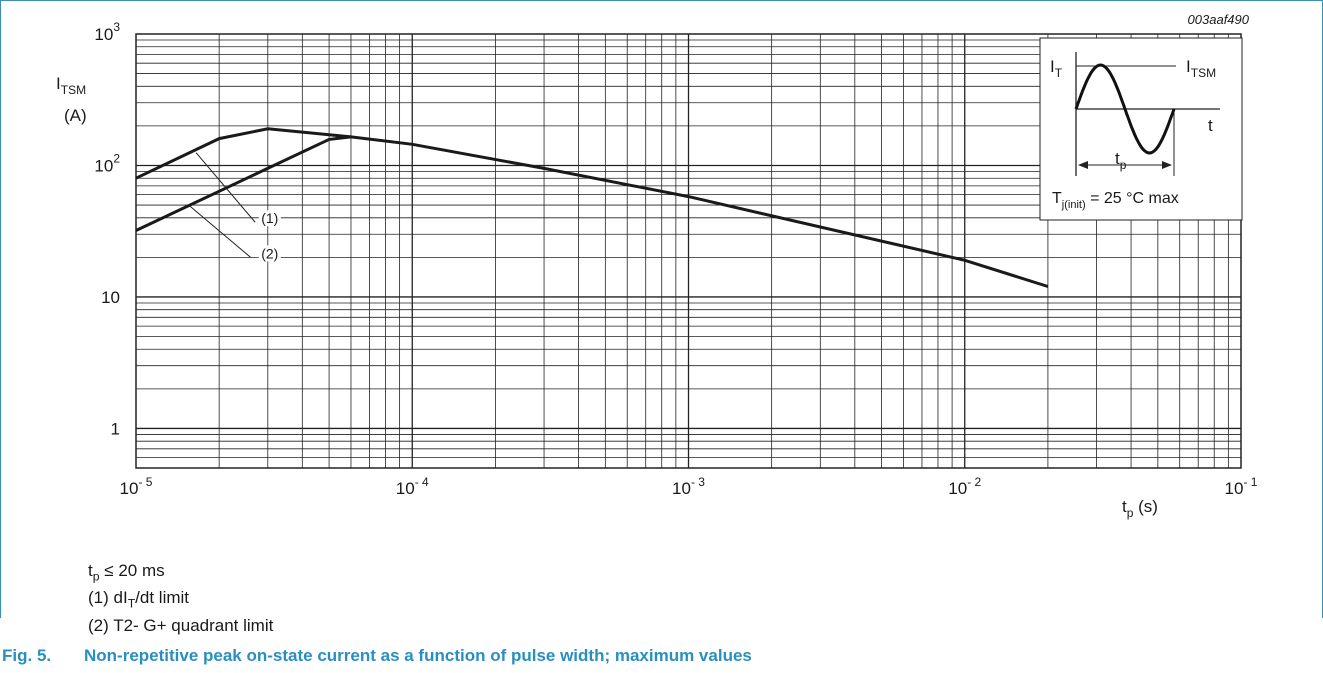 The height and width of the screenshot is (673, 1323). What do you see at coordinates (110, 297) in the screenshot?
I see `y-tick-label: 10` at bounding box center [110, 297].